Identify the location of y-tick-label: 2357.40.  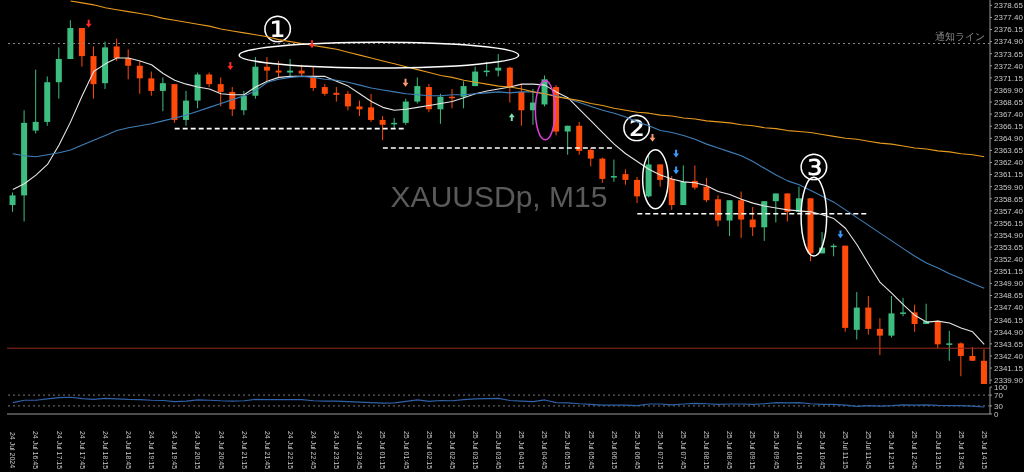
(1009, 211).